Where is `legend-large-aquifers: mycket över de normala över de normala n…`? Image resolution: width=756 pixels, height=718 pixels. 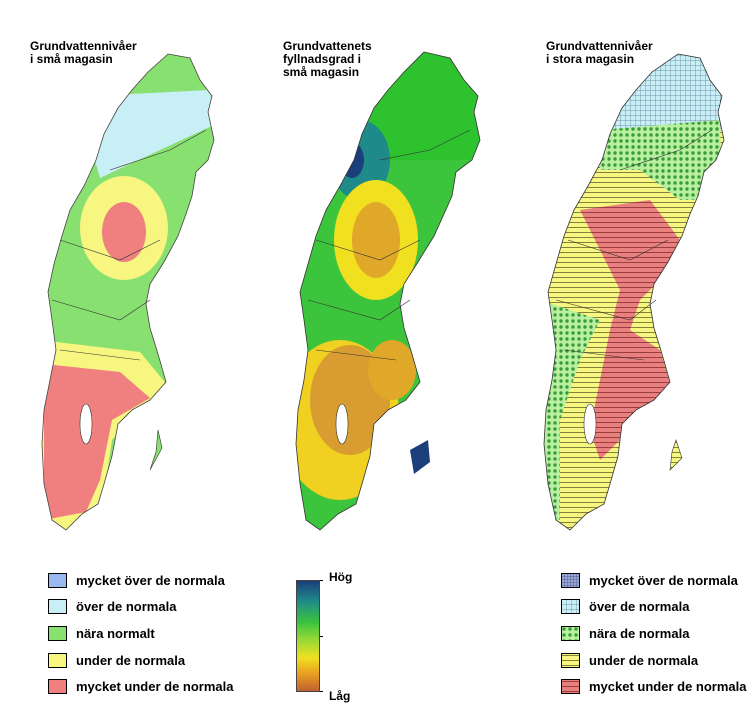 legend-large-aquifers: mycket över de normala över de normala n… is located at coordinates (658, 637).